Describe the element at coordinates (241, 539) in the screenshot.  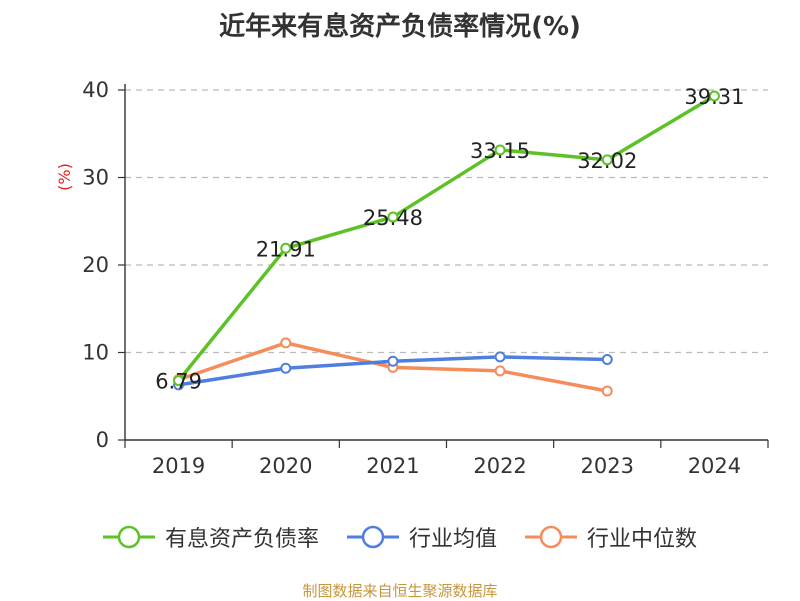
I see `legend-label: 有息资产负债率` at that location.